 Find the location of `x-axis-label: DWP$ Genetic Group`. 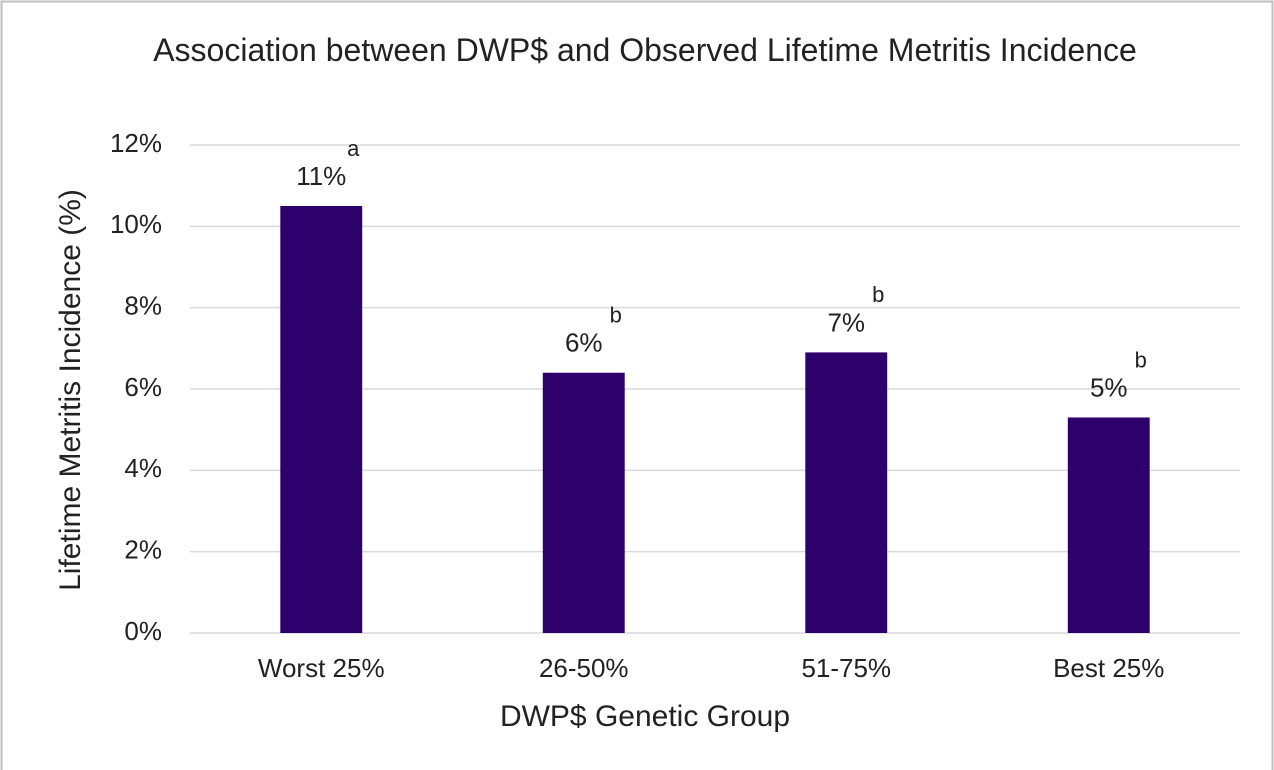

x-axis-label: DWP$ Genetic Group is located at coordinates (645, 716).